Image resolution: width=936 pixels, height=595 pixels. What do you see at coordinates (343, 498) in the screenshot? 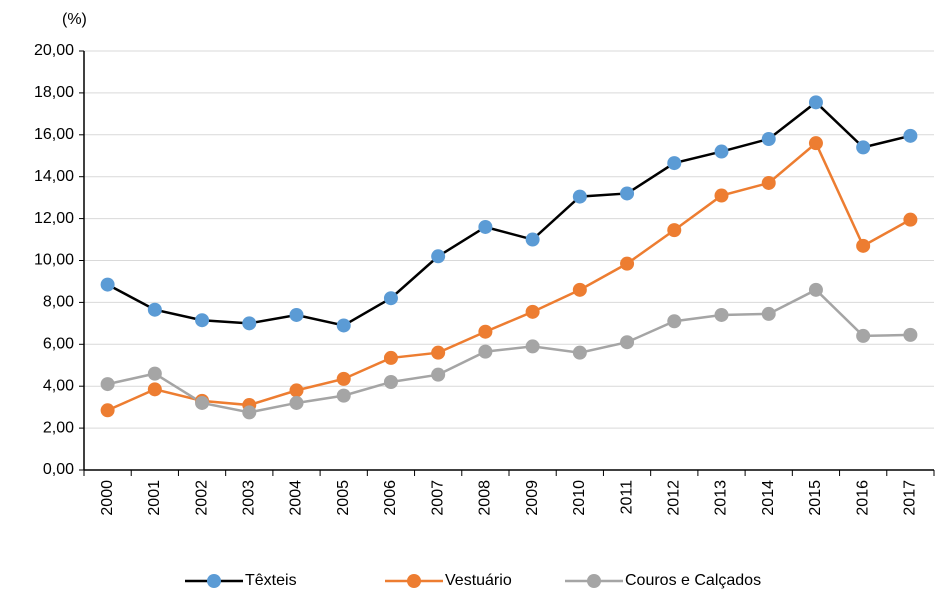
I see `x-tick-label: 2005` at bounding box center [343, 498].